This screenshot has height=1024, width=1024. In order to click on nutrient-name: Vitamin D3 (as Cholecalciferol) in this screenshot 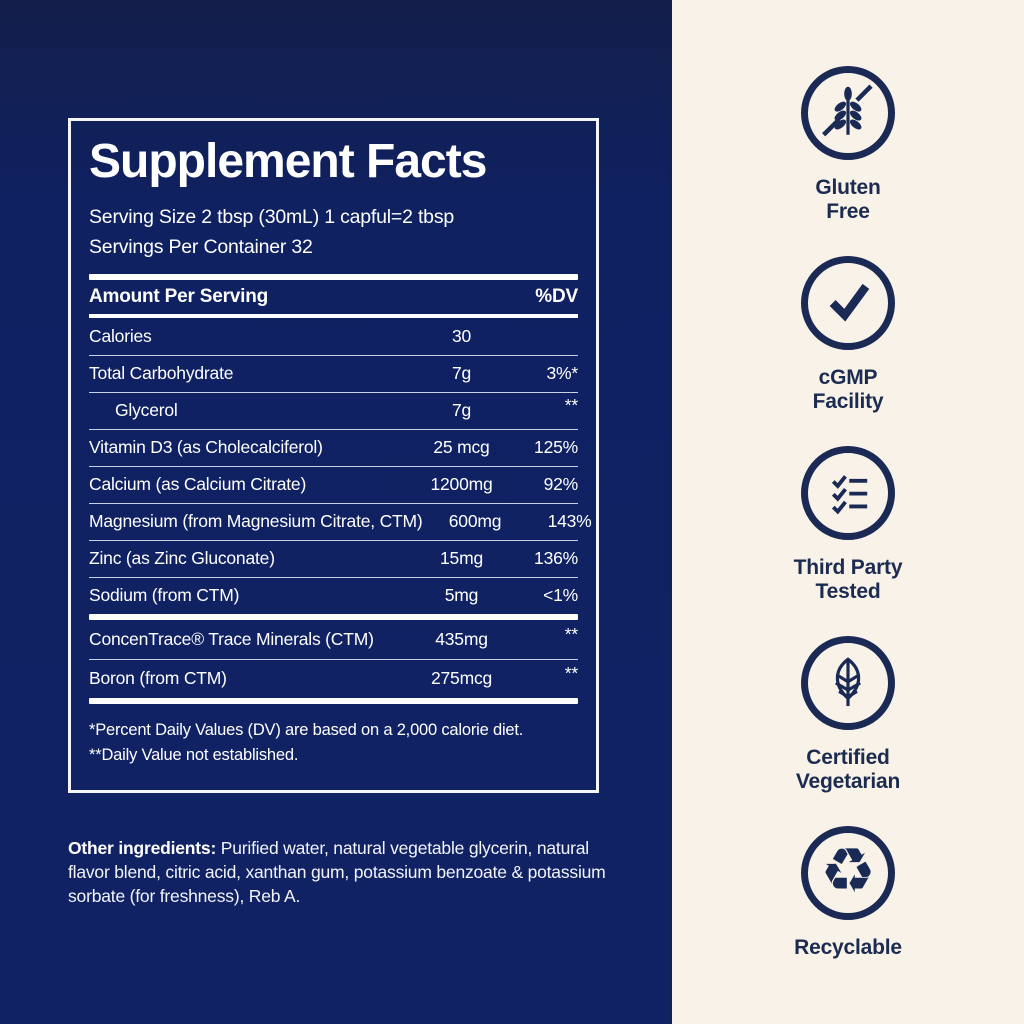, I will do `click(206, 447)`.